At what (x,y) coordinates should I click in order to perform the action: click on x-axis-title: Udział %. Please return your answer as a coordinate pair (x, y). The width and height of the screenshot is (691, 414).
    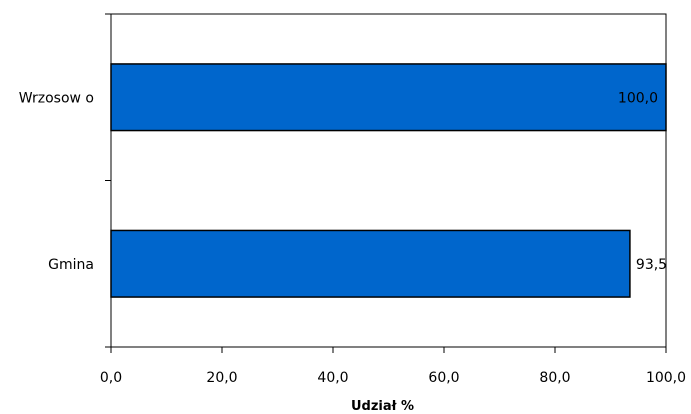
    Looking at the image, I should click on (382, 406).